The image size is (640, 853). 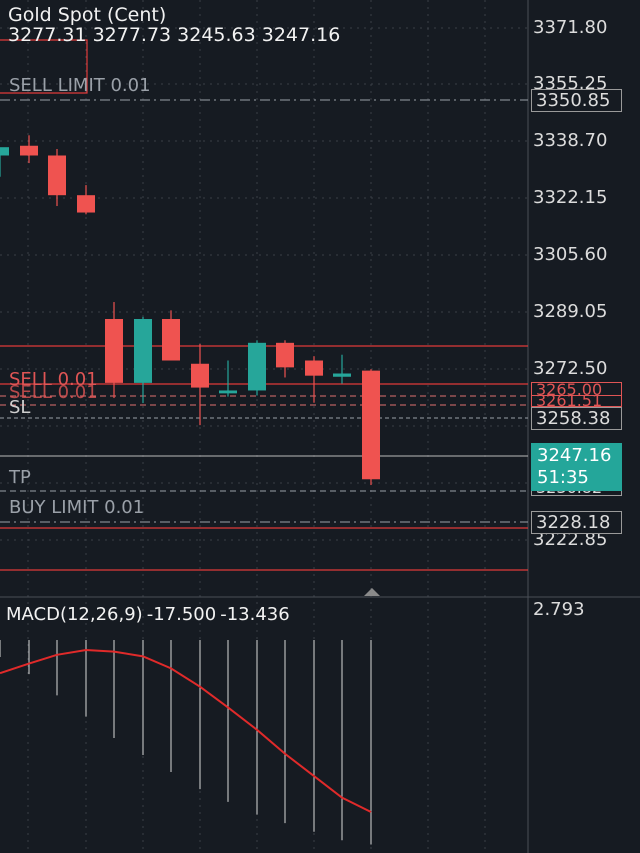 I want to click on current-price-tag: 3247.16 51:35, so click(x=576, y=467).